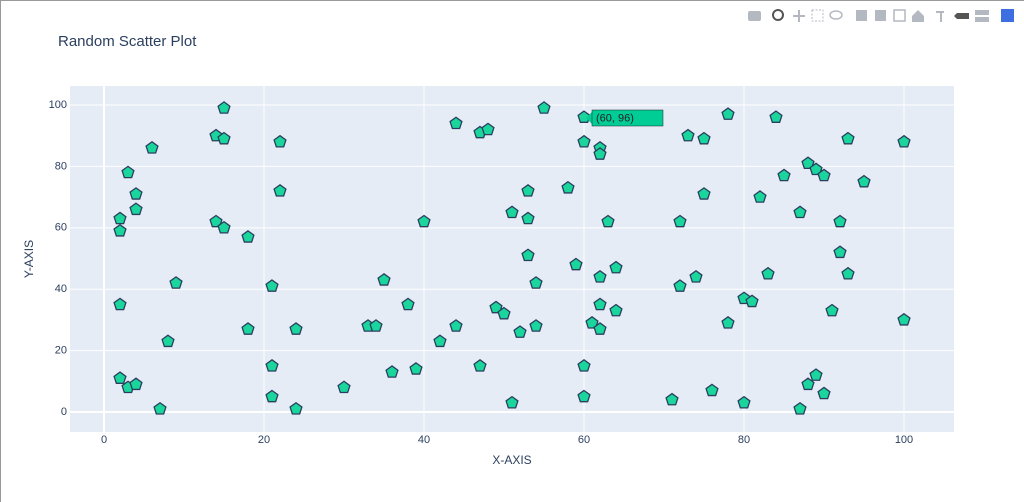 Image resolution: width=1024 pixels, height=502 pixels. Describe the element at coordinates (982, 19) in the screenshot. I see `hover-compare-icon-bottom` at that location.